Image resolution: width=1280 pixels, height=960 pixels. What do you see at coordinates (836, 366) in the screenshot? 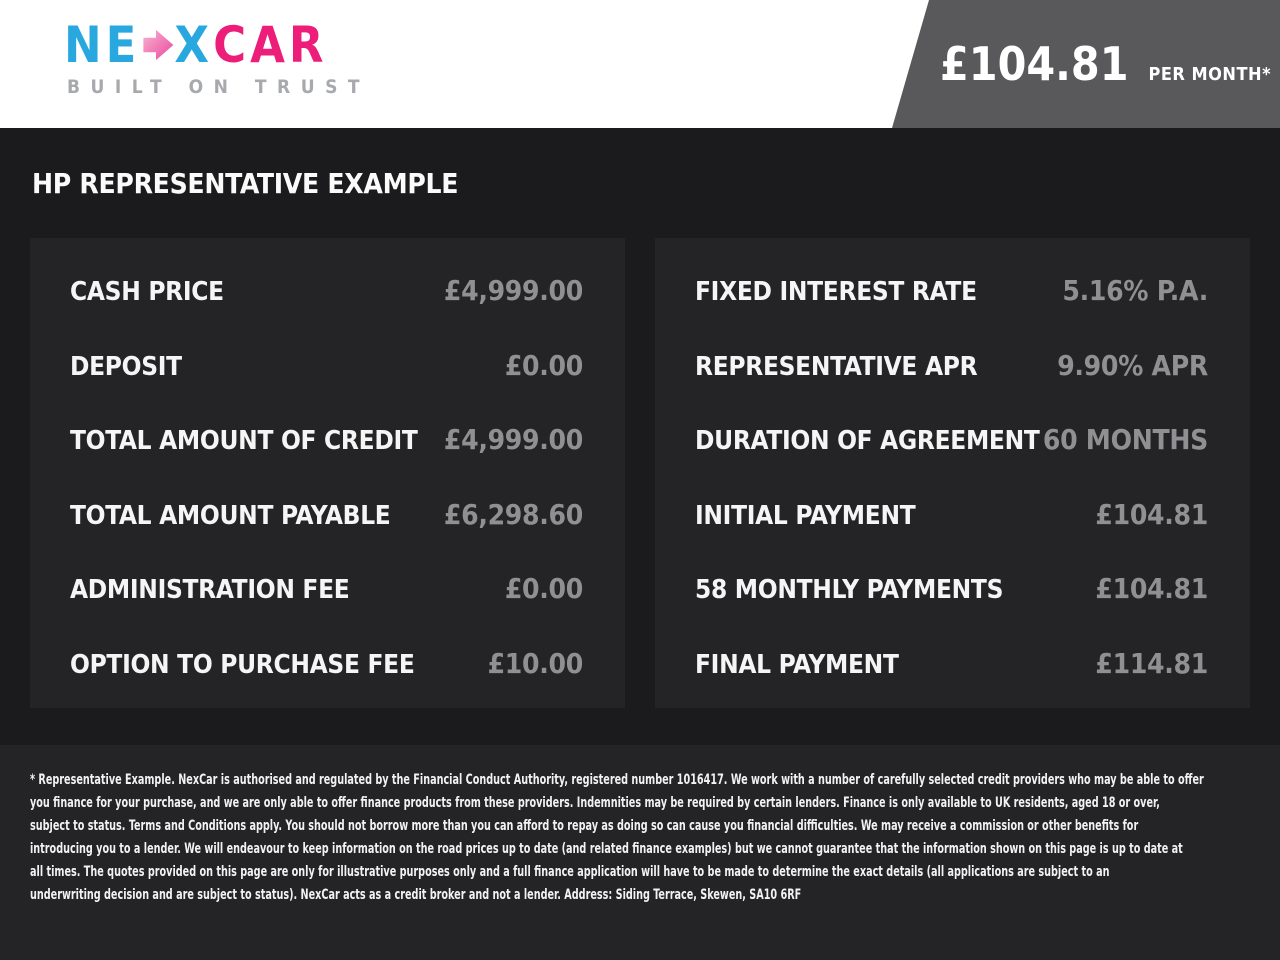
I see `finance-row-label: REPRESENTATIVE APR` at bounding box center [836, 366].